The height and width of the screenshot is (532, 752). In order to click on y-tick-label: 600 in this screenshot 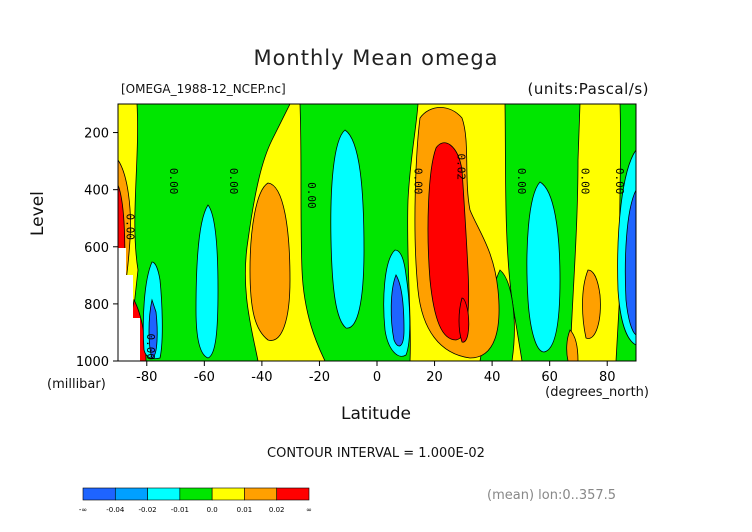, I will do `click(96, 248)`.